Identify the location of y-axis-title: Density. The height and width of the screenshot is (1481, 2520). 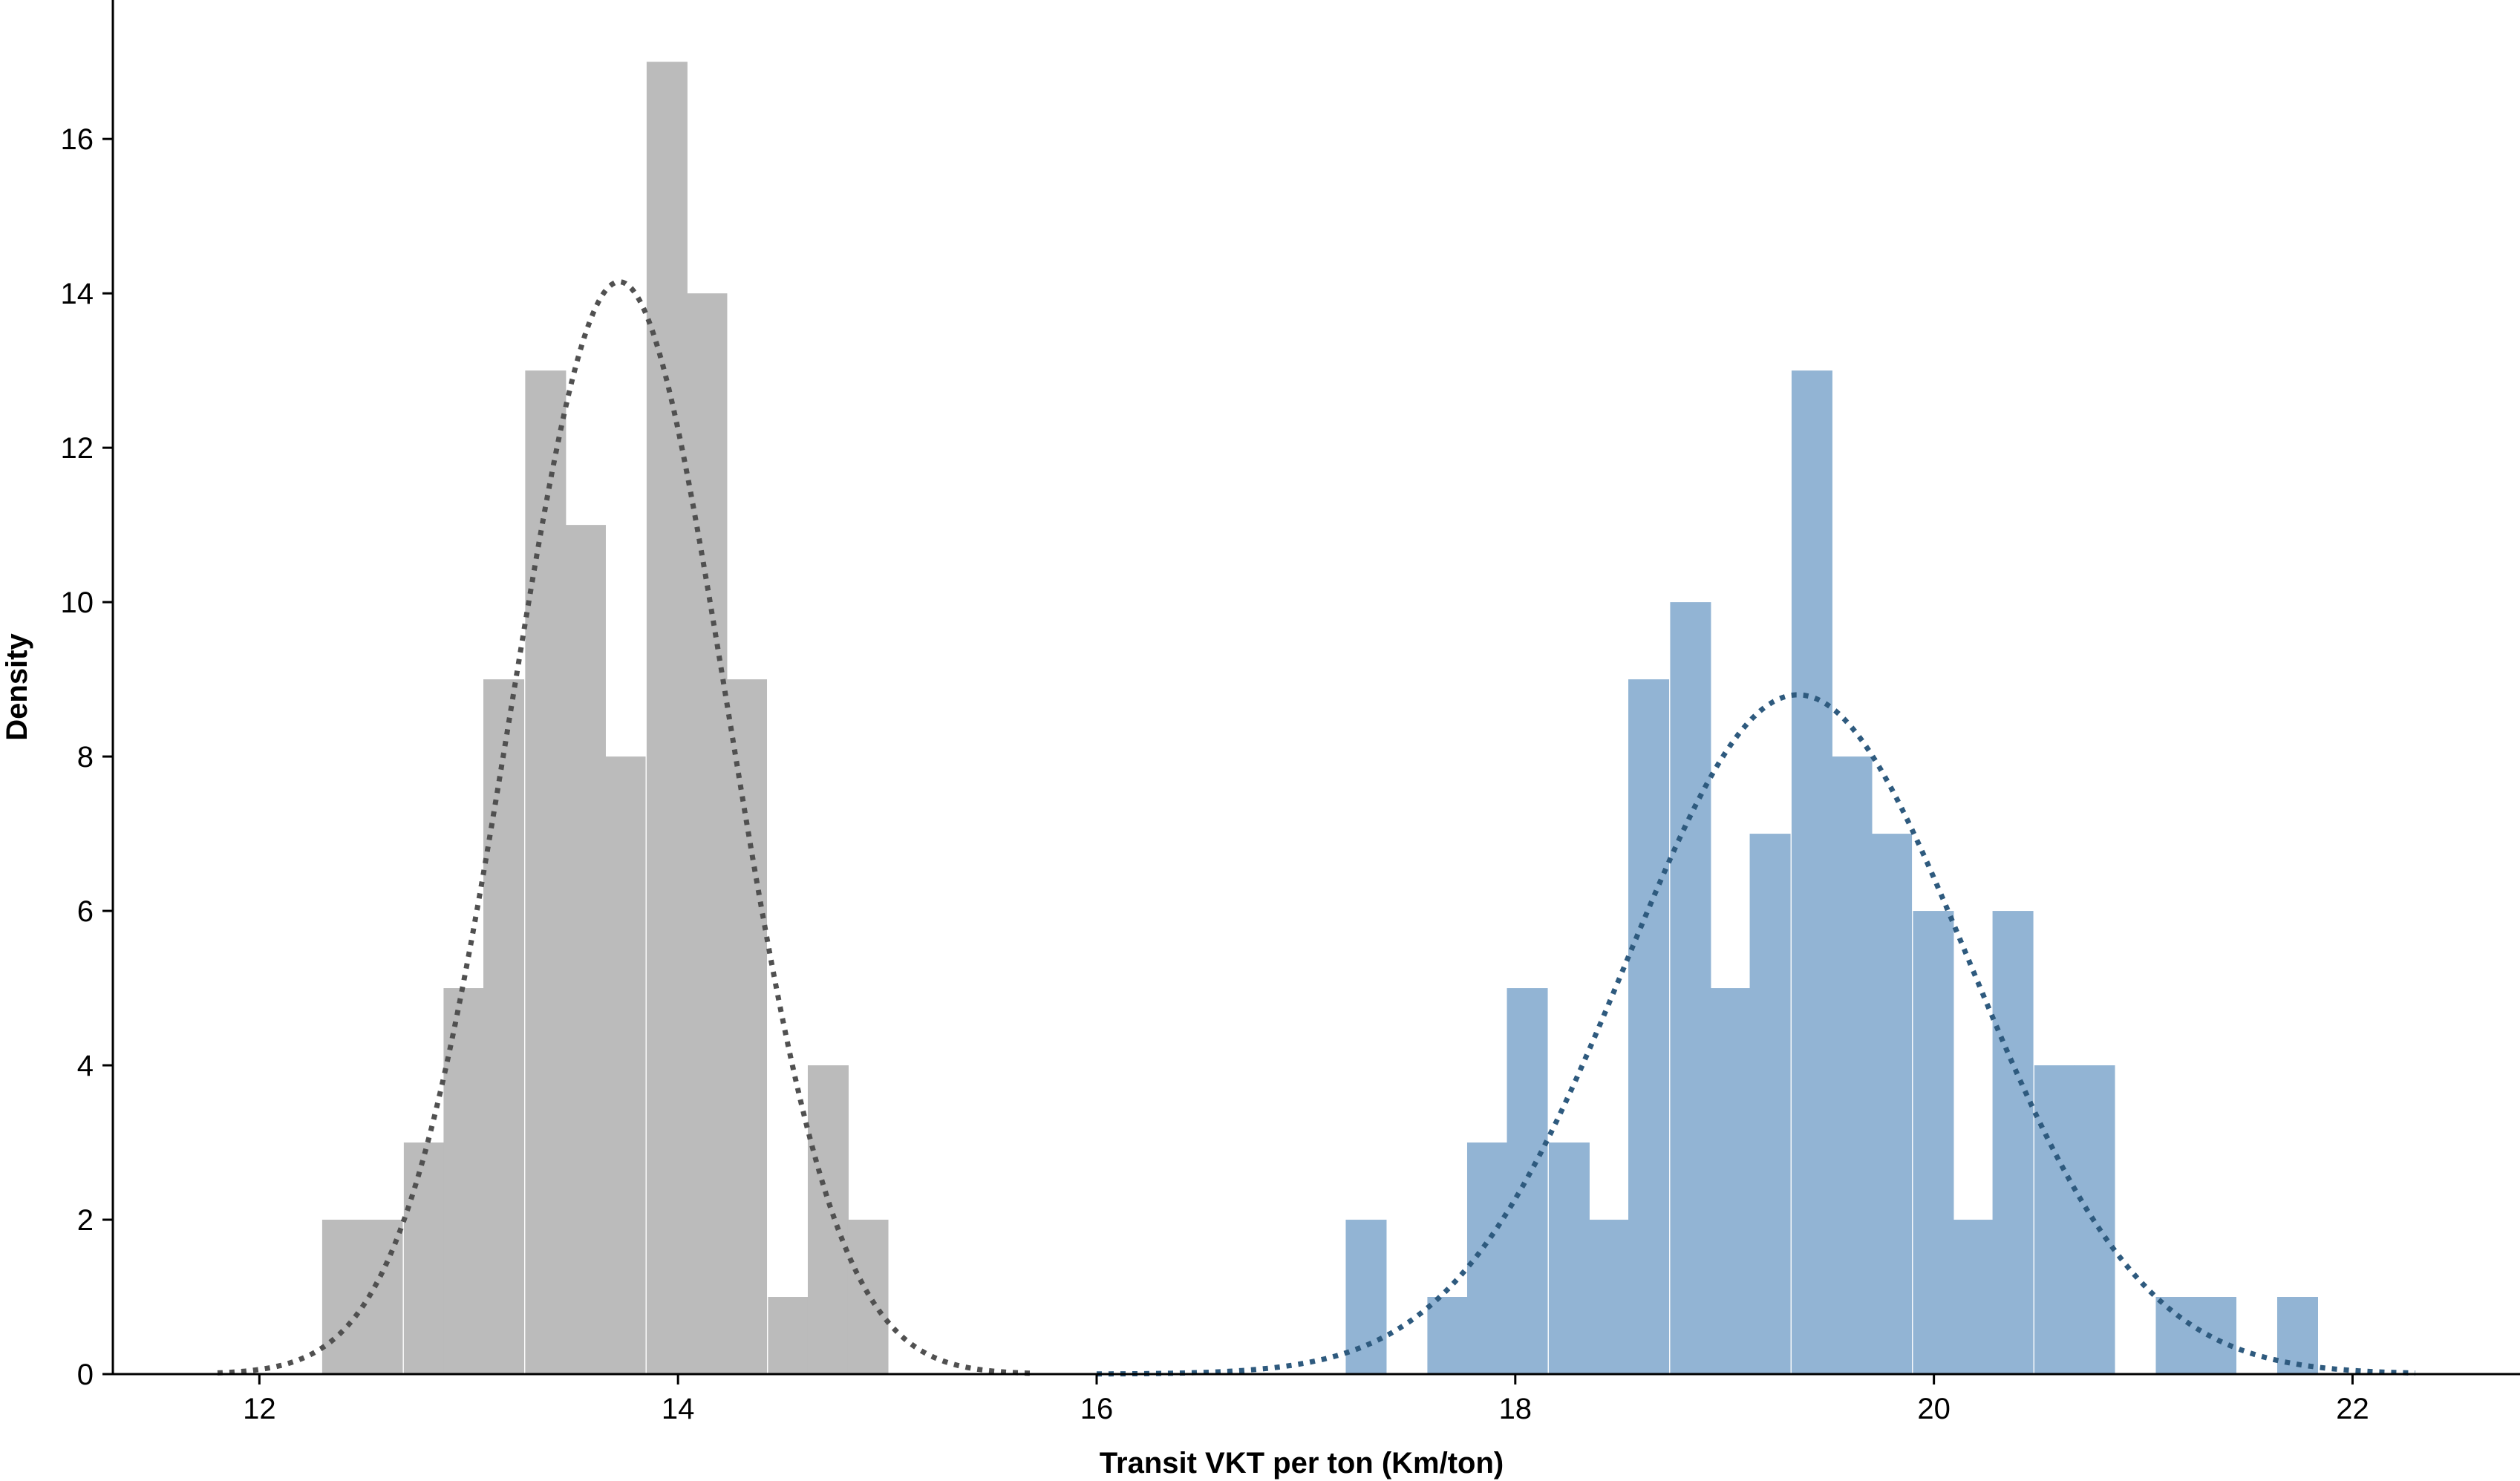
(17, 687).